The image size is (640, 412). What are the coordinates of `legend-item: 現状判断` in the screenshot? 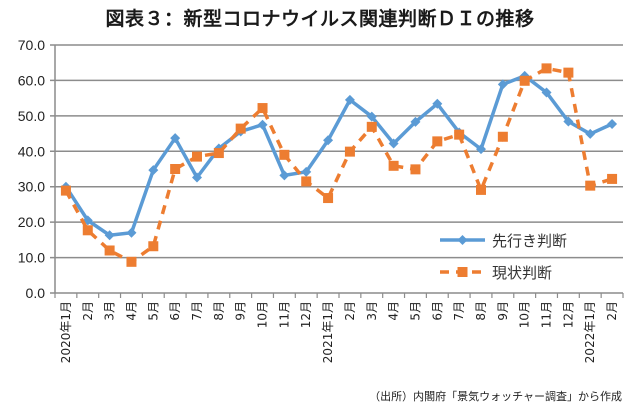 It's located at (496, 273).